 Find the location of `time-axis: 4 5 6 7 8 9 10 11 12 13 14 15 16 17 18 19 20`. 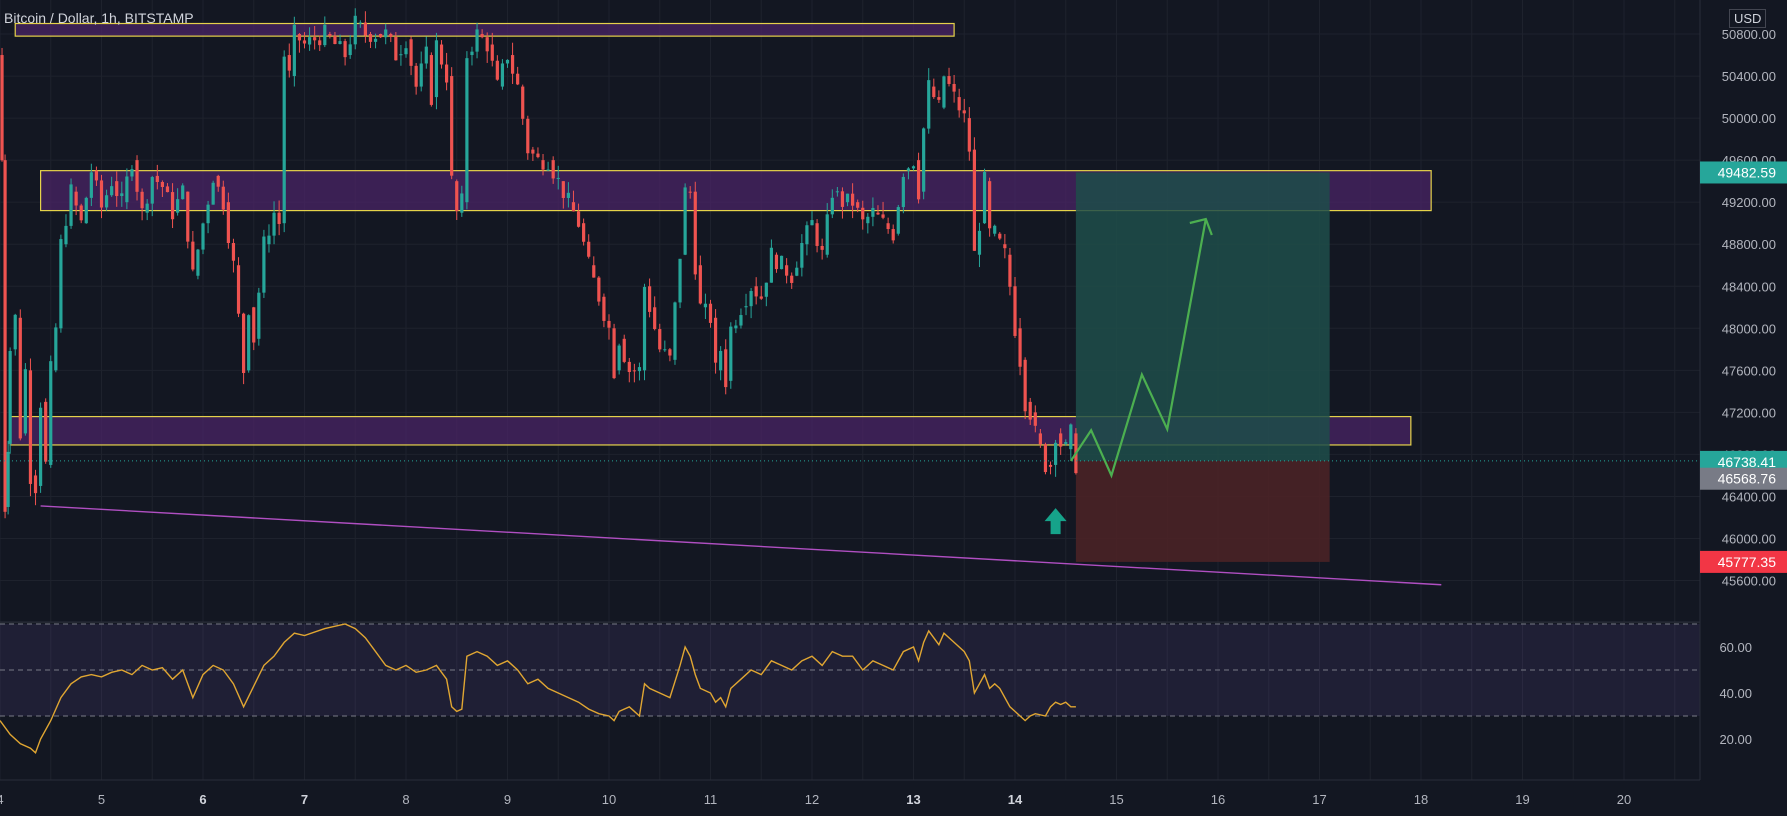

time-axis: 4 5 6 7 8 9 10 11 12 13 14 15 16 17 18 19 20 is located at coordinates (815, 799).